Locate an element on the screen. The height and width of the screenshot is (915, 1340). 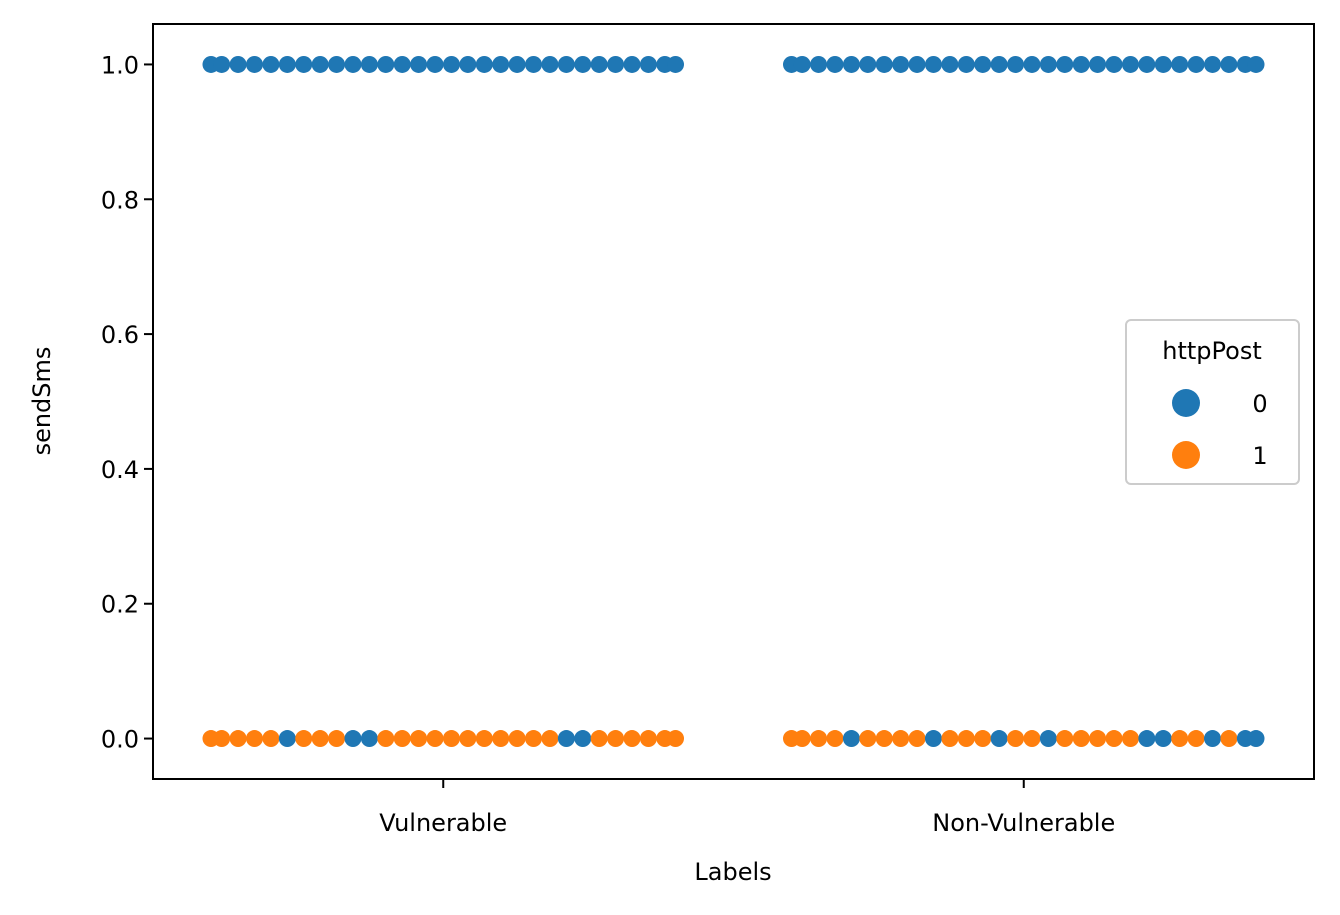
legend-label: 1 is located at coordinates (1259, 456).